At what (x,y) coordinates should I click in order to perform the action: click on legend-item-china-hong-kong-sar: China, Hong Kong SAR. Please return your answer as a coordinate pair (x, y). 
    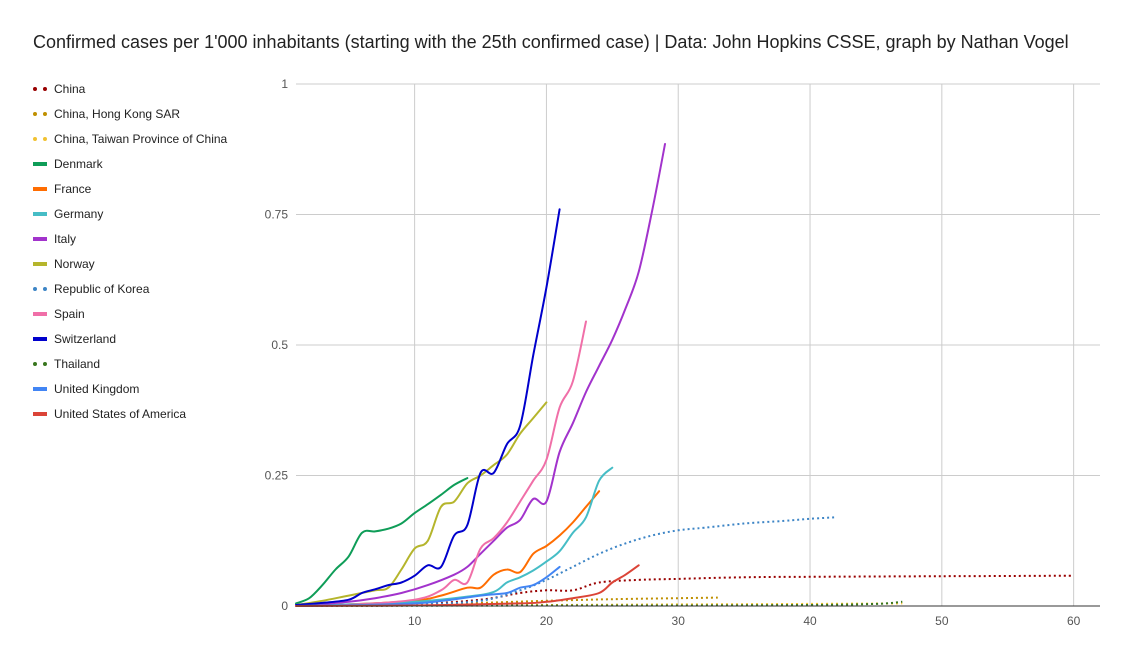
    Looking at the image, I should click on (130, 113).